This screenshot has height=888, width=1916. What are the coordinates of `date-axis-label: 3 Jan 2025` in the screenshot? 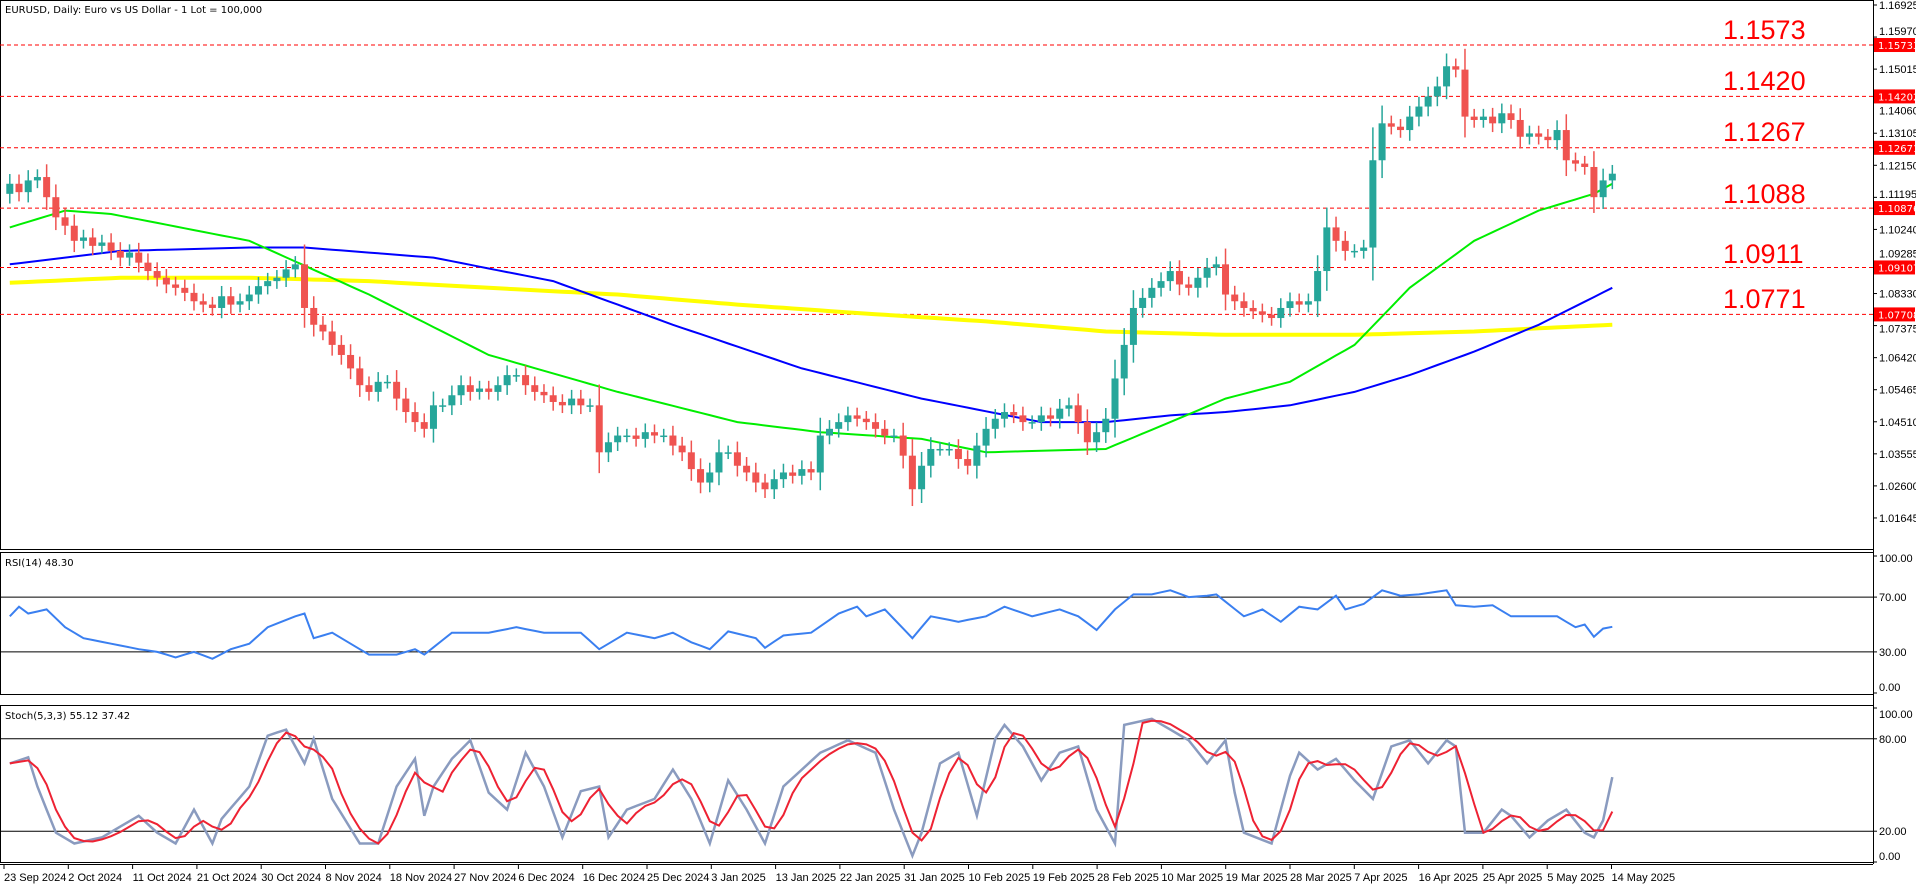 It's located at (738, 878).